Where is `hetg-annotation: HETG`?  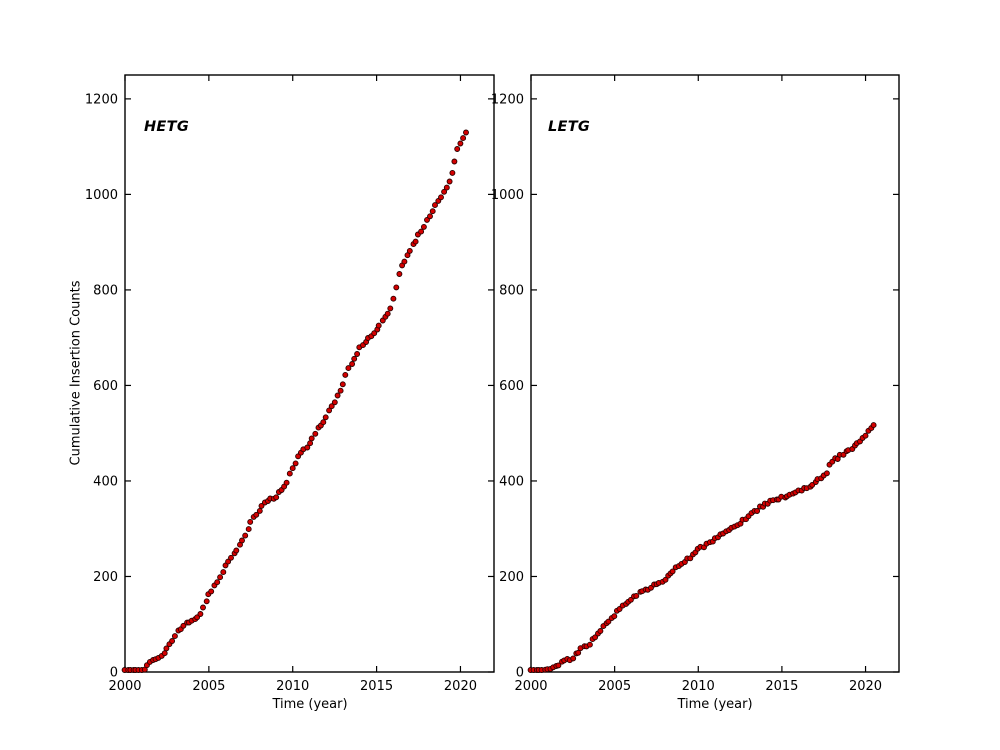 hetg-annotation: HETG is located at coordinates (167, 127).